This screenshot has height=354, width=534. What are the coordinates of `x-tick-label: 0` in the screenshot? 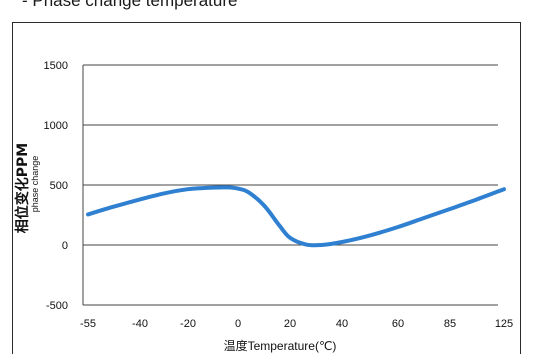 It's located at (238, 324).